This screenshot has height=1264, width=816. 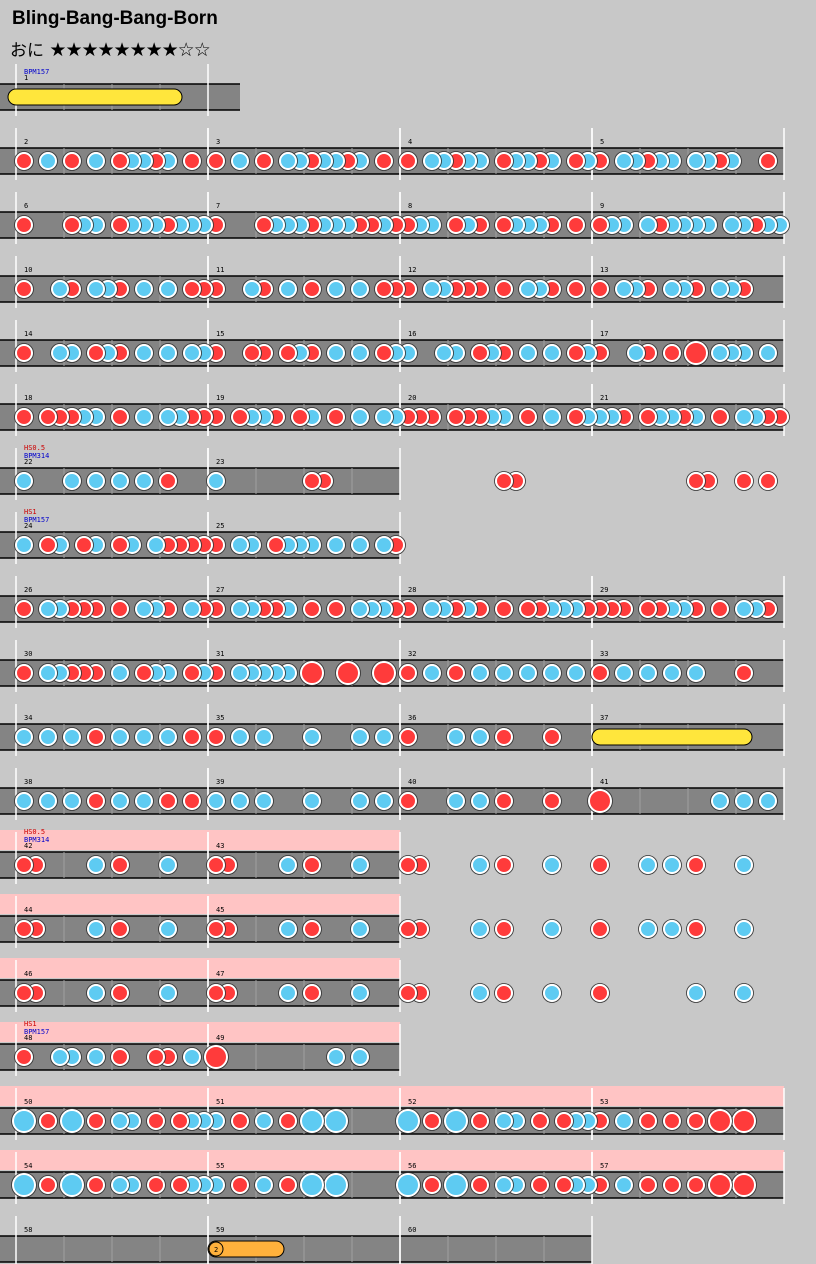 What do you see at coordinates (28, 1102) in the screenshot?
I see `measure-number: 50` at bounding box center [28, 1102].